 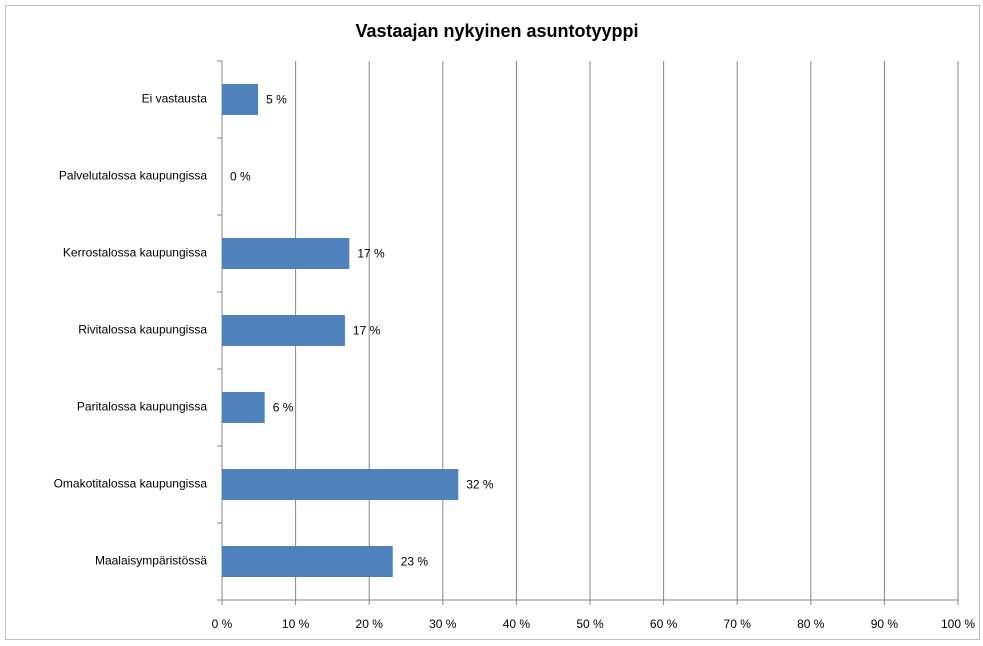 I want to click on x-tick-label: 10 %, so click(x=296, y=624).